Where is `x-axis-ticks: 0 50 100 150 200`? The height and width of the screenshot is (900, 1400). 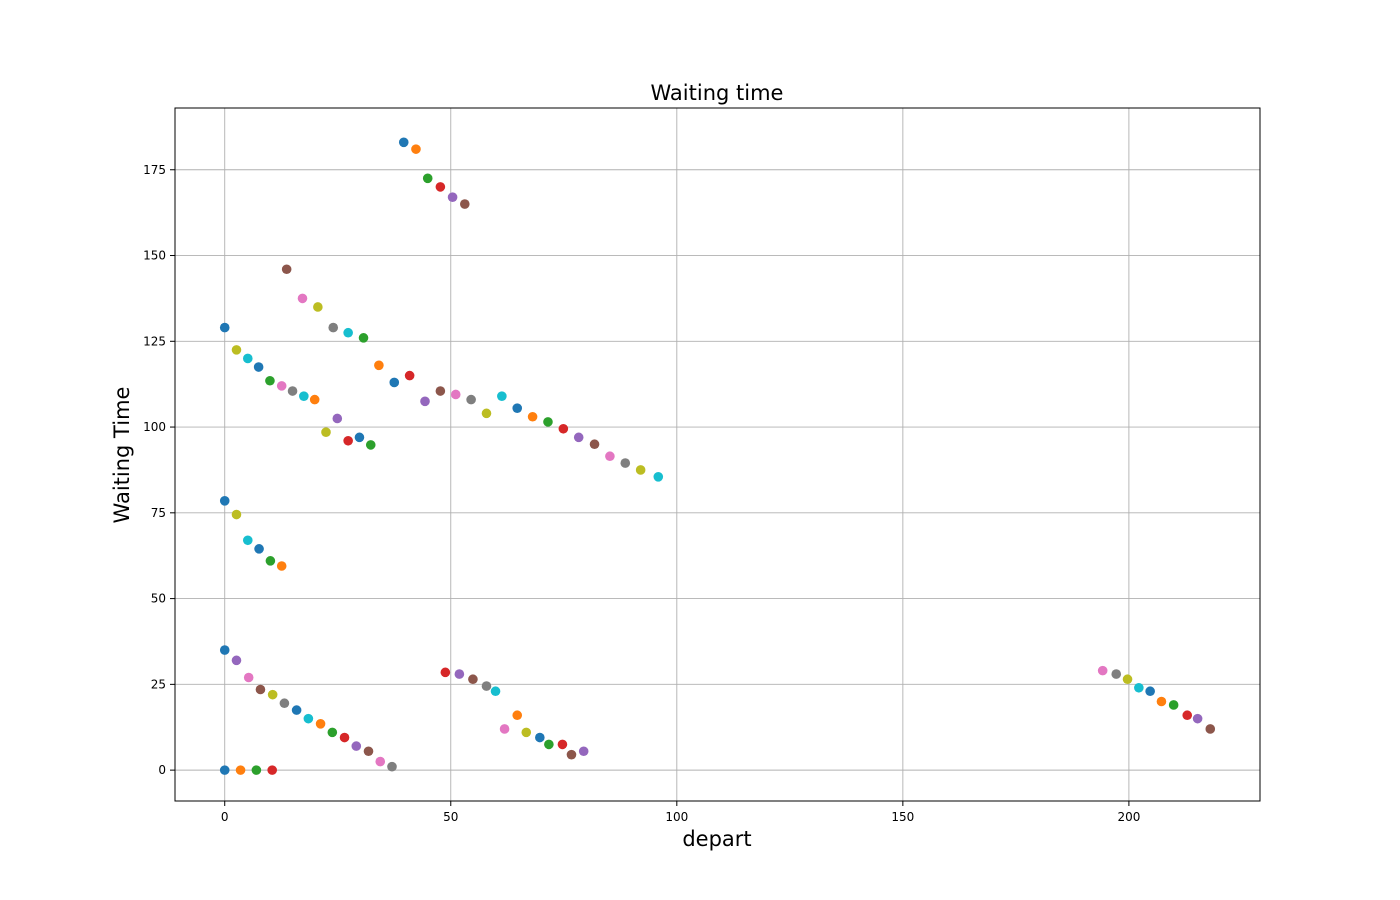
x-axis-ticks: 0 50 100 150 200 is located at coordinates (680, 812).